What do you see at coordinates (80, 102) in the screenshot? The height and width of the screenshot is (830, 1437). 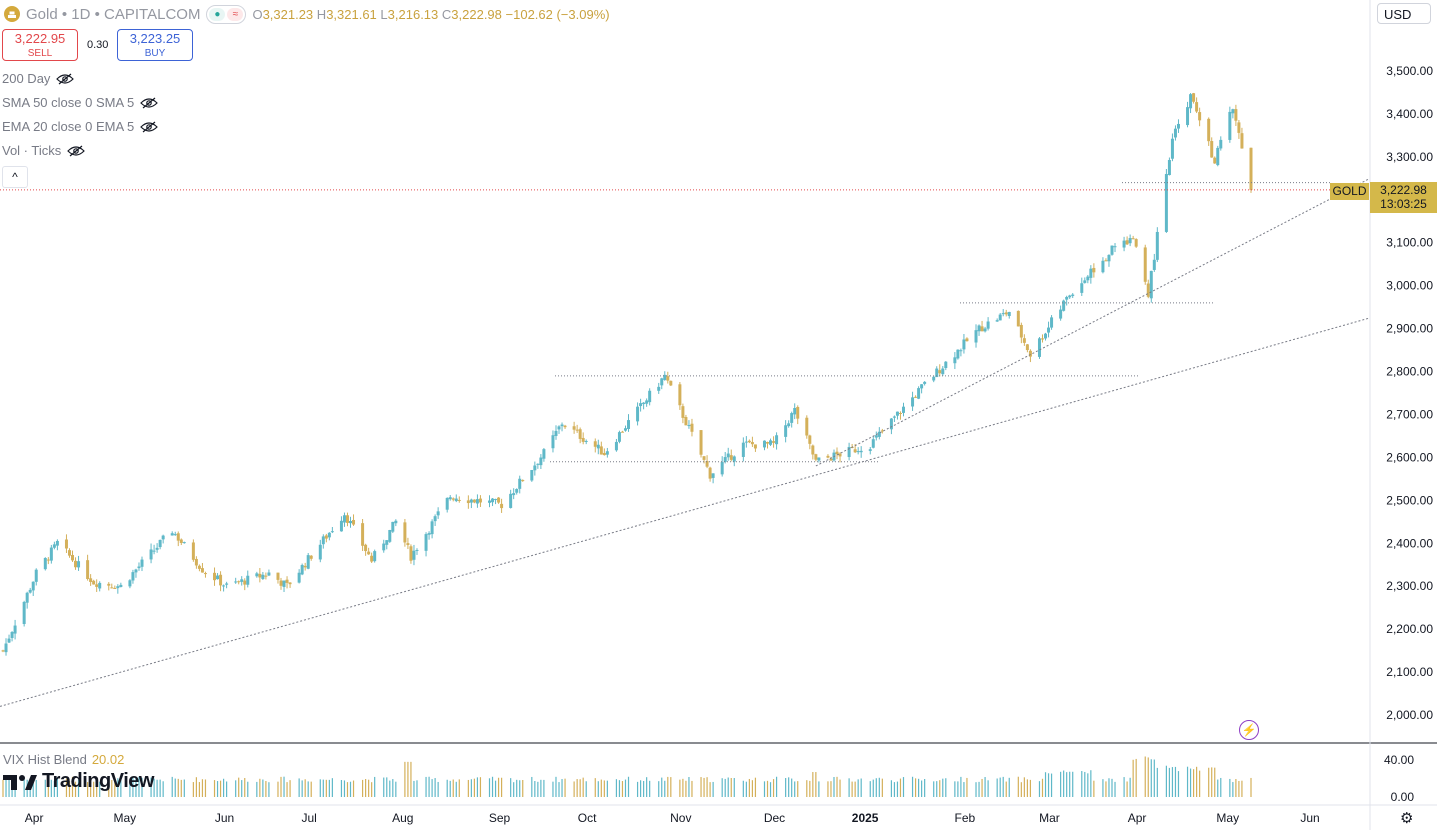 I see `indicator-sma-50: SMA 50 close 0 SMA 5` at bounding box center [80, 102].